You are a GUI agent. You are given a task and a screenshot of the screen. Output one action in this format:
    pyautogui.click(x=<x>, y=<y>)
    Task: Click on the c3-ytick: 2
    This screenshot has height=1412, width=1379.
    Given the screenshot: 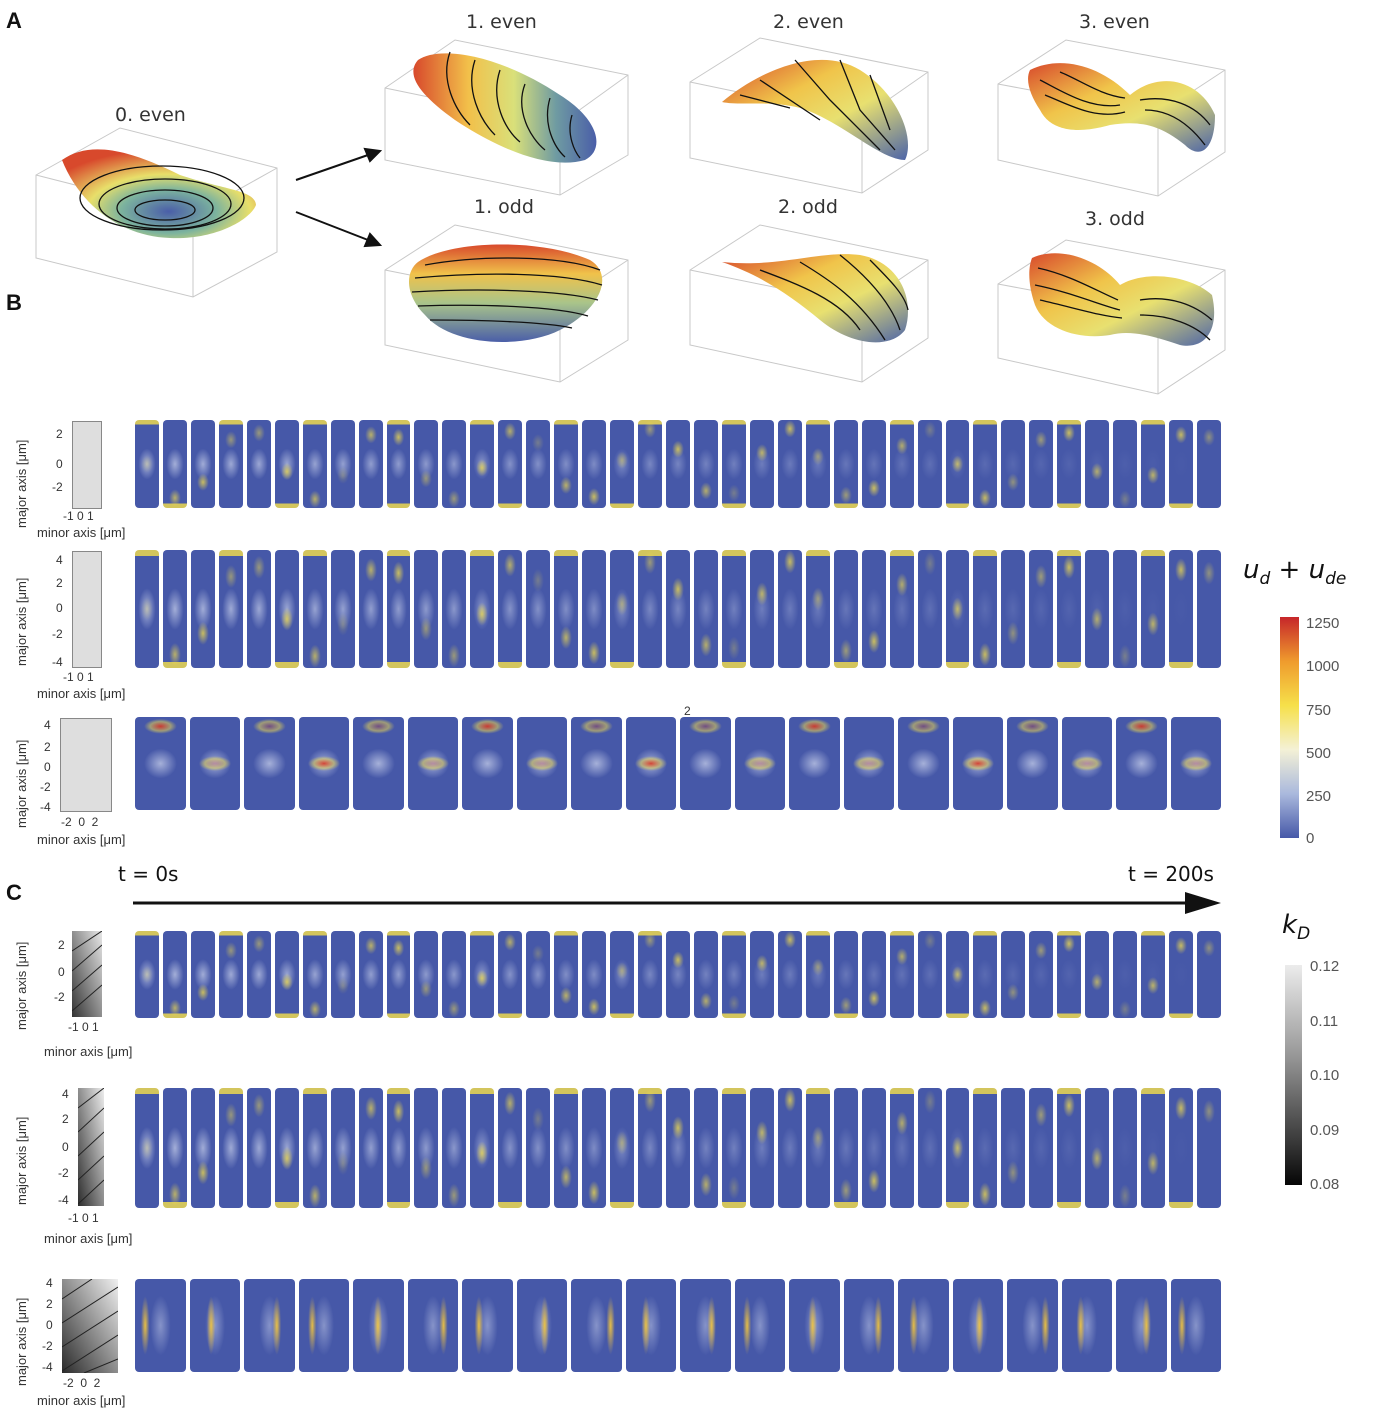 What is the action you would take?
    pyautogui.click(x=49, y=1304)
    